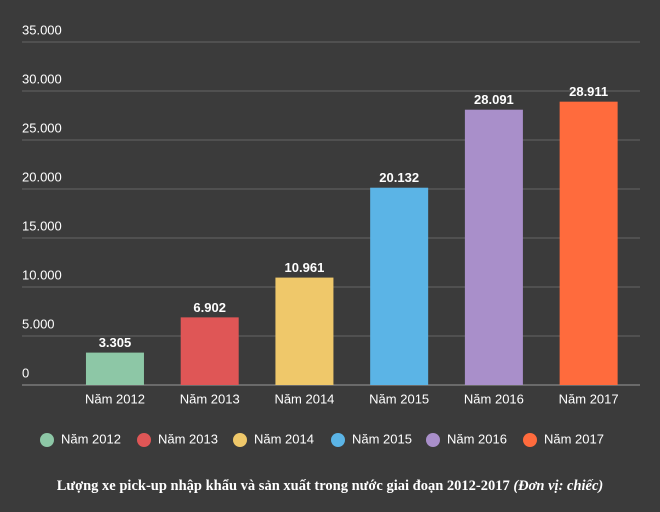 This screenshot has width=660, height=512. Describe the element at coordinates (304, 398) in the screenshot. I see `x-tick-label: Năm 2014` at that location.